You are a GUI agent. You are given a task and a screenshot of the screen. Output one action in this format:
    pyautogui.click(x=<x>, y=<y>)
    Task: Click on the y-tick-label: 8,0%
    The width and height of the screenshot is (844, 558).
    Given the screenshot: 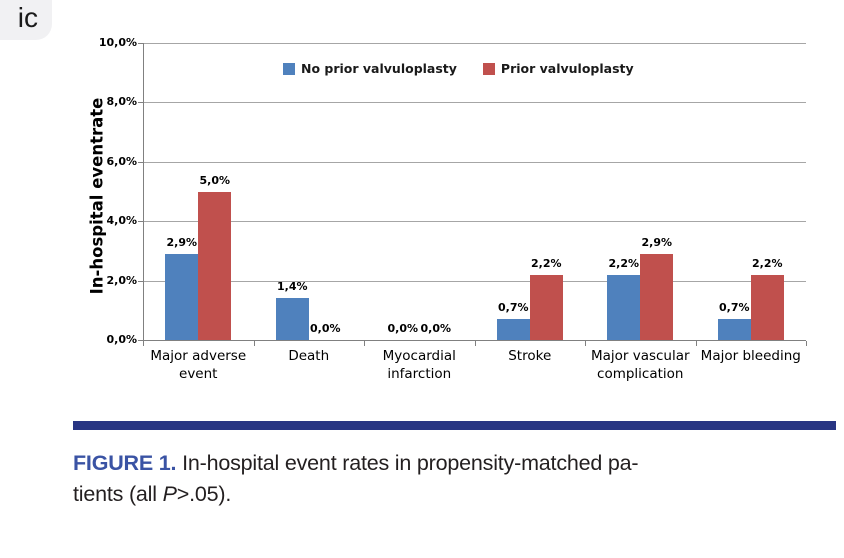 What is the action you would take?
    pyautogui.click(x=121, y=102)
    